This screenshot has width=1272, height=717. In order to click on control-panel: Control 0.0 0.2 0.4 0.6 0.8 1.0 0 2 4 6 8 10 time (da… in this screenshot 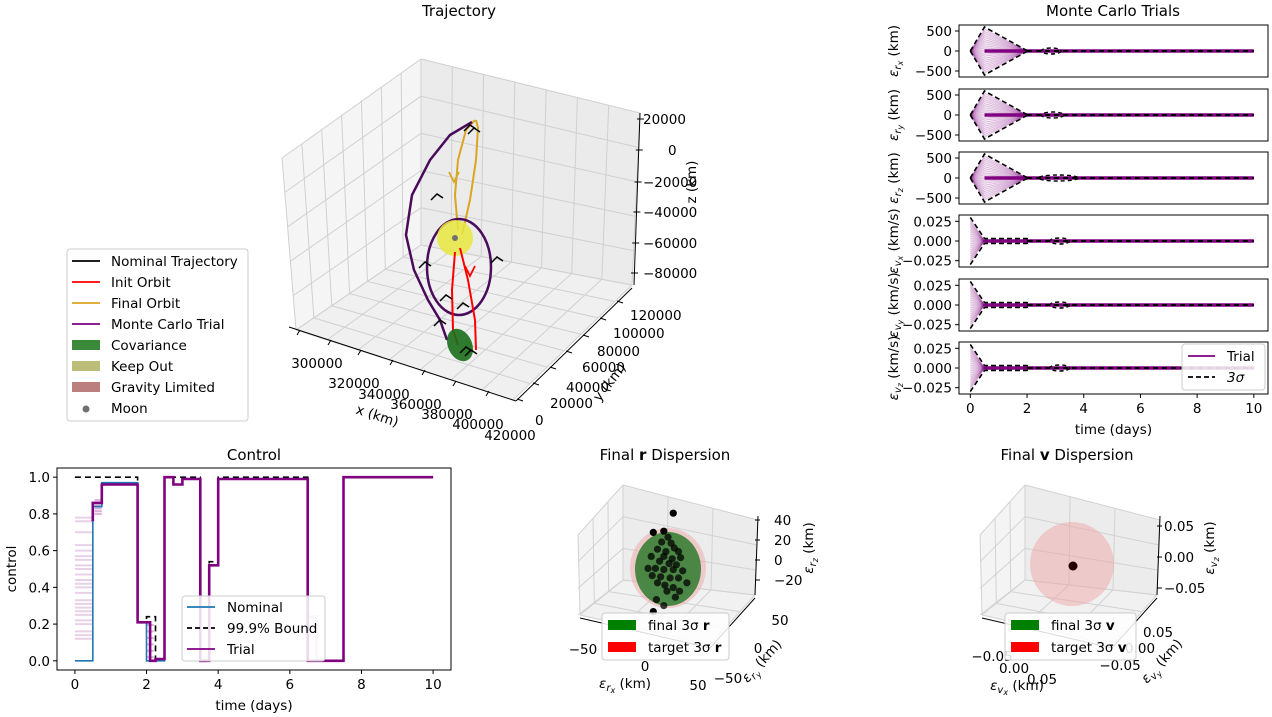, I will do `click(228, 580)`.